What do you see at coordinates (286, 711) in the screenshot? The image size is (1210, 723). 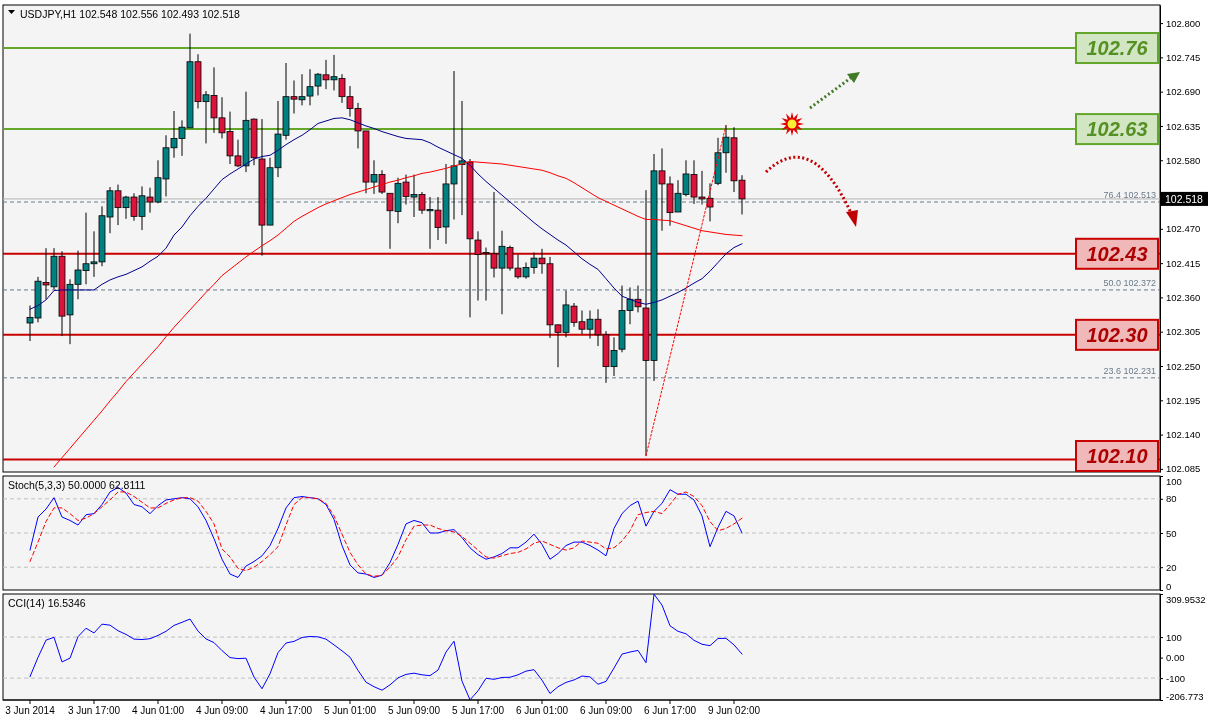 I see `x-tick-label: 4 Jun 17:00` at bounding box center [286, 711].